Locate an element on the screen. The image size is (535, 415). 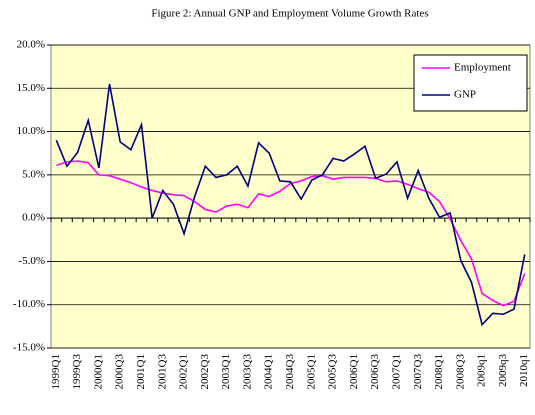
x-tick-label: 2001Q3 is located at coordinates (162, 372).